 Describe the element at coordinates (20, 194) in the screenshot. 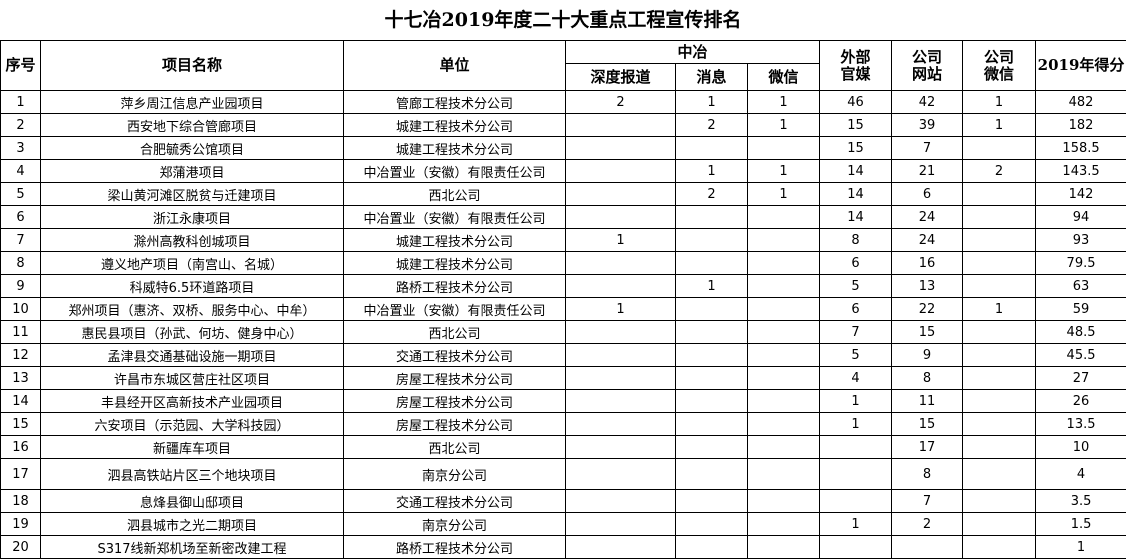

I see `cell-seq: 5` at that location.